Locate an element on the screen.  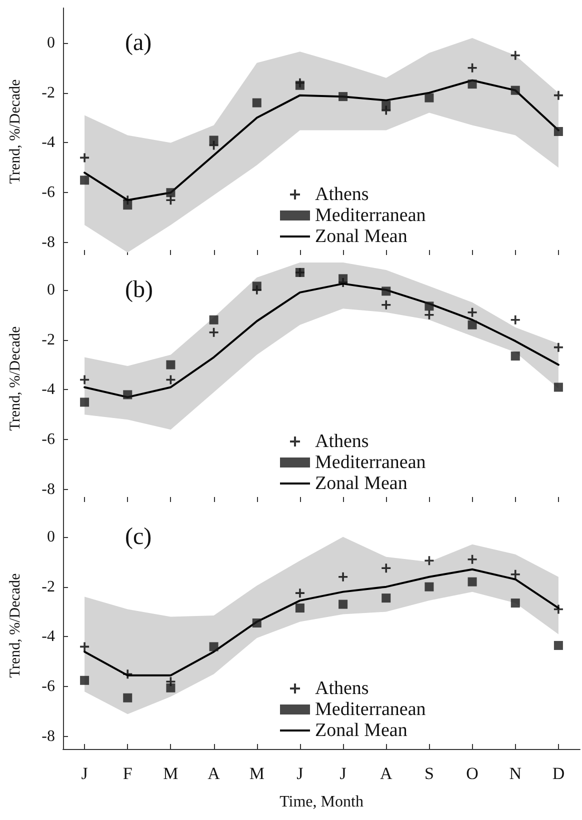
x-tick-label: O is located at coordinates (472, 773).